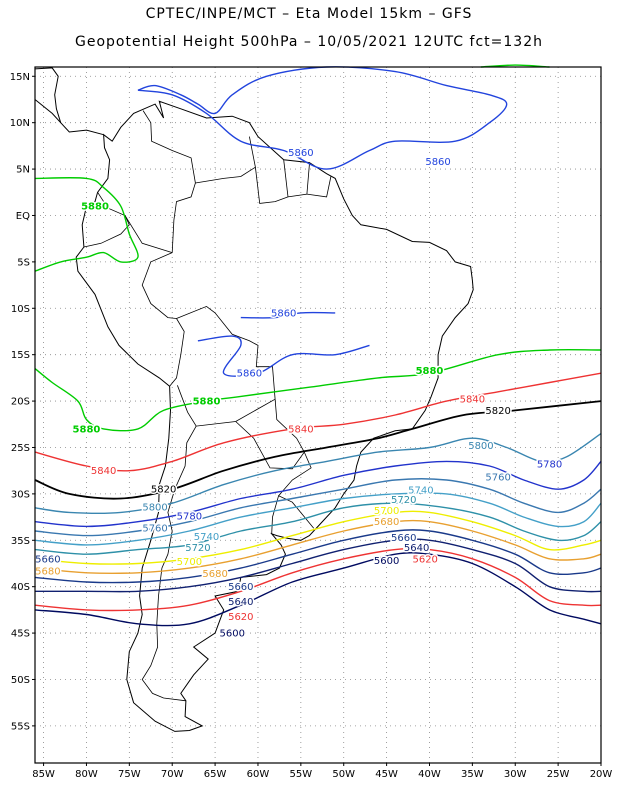  What do you see at coordinates (23, 216) in the screenshot?
I see `lat-tick-label: EQ` at bounding box center [23, 216].